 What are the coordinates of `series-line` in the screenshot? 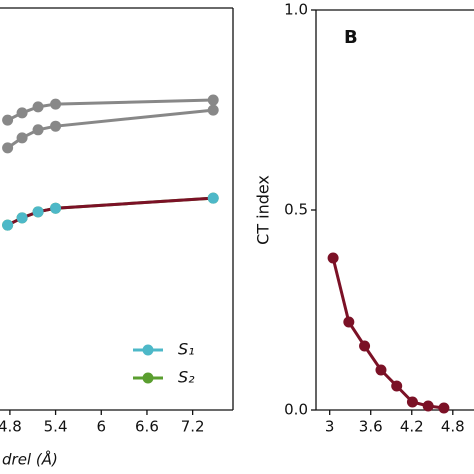 It's located at (388, 333).